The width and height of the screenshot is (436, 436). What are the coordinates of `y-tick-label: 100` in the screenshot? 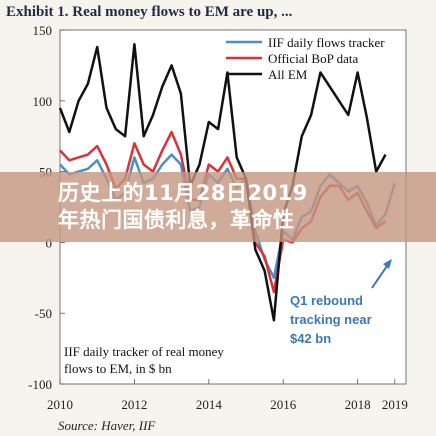 It's located at (43, 101).